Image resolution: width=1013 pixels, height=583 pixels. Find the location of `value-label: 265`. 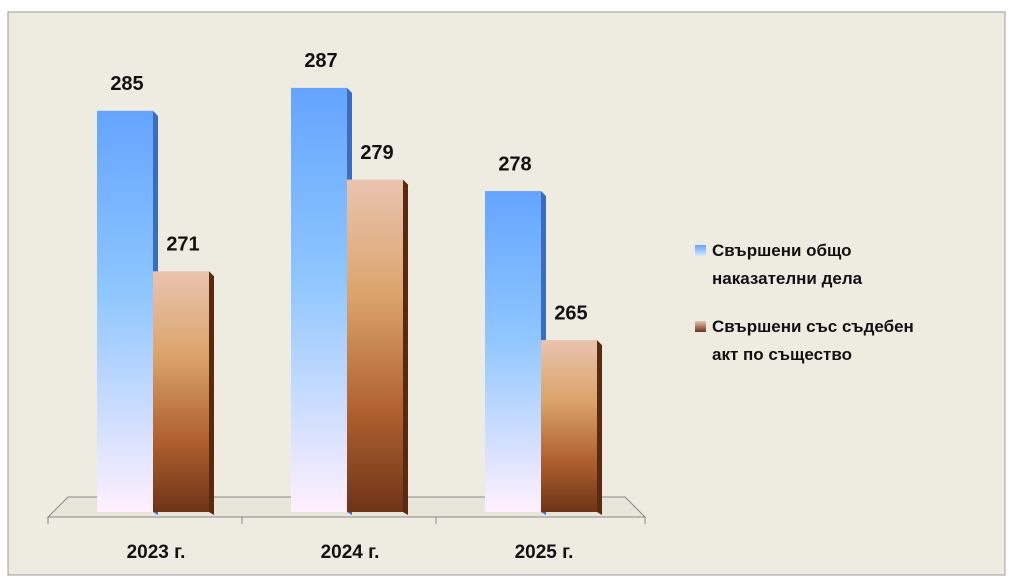

value-label: 265 is located at coordinates (570, 313).